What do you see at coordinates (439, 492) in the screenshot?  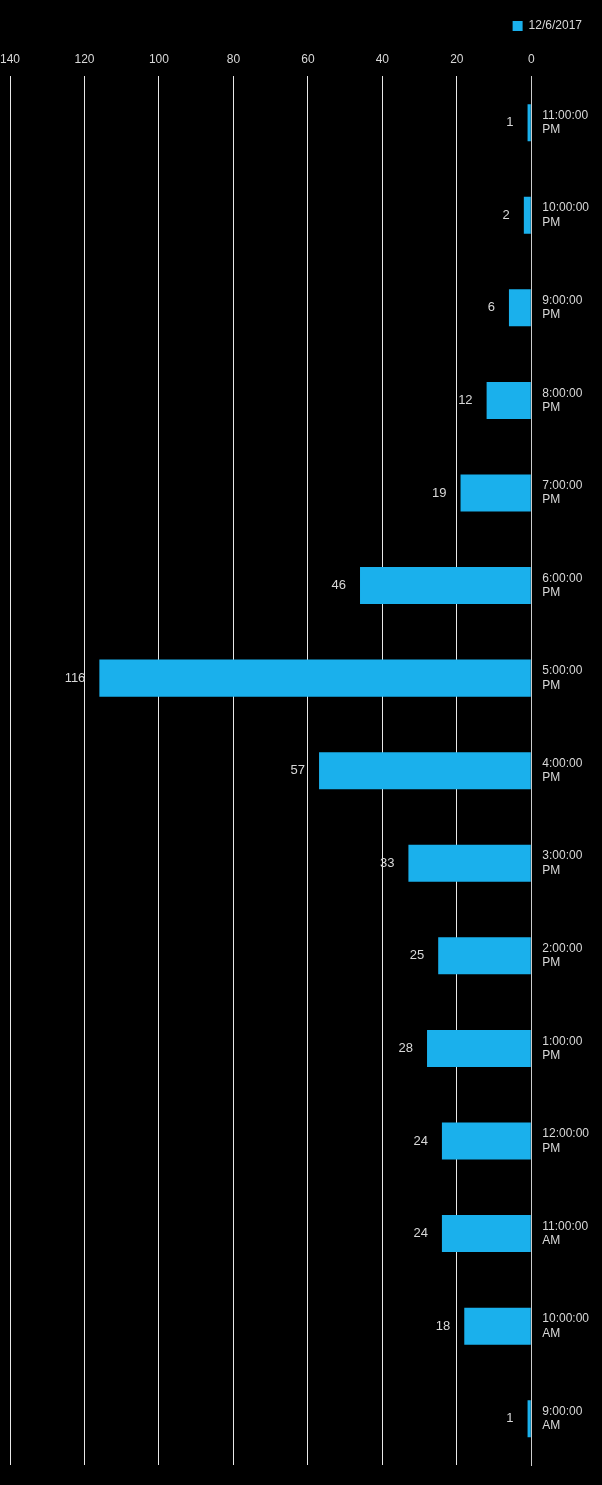 I see `data-label: 19` at bounding box center [439, 492].